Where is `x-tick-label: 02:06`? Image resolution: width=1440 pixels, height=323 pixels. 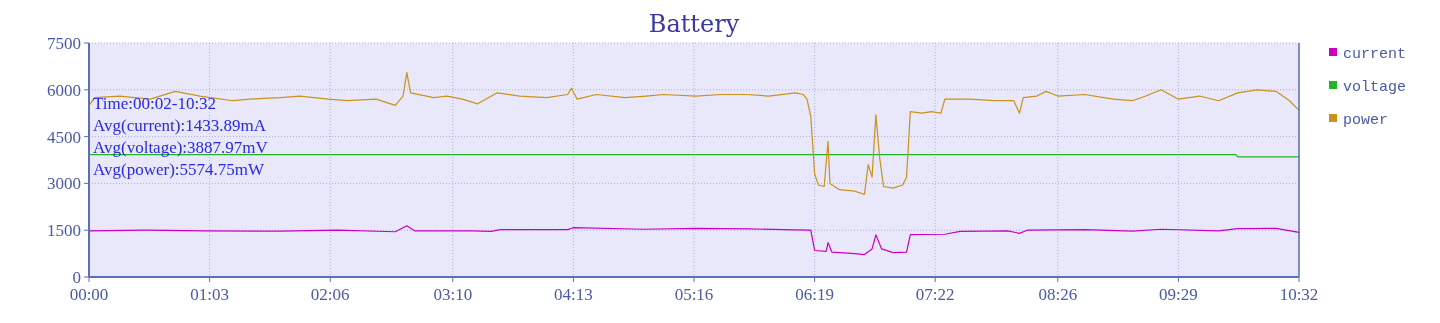
x-tick-label: 02:06 is located at coordinates (330, 294).